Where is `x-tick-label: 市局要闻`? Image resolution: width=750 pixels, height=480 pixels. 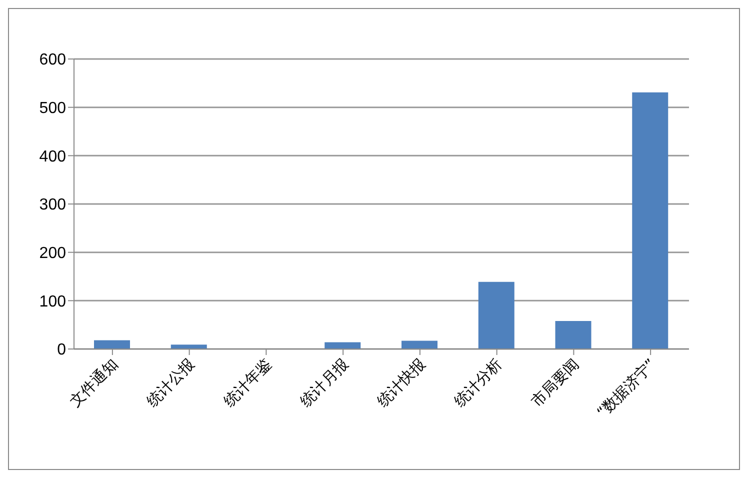 x-tick-label: 市局要闻 is located at coordinates (555, 382).